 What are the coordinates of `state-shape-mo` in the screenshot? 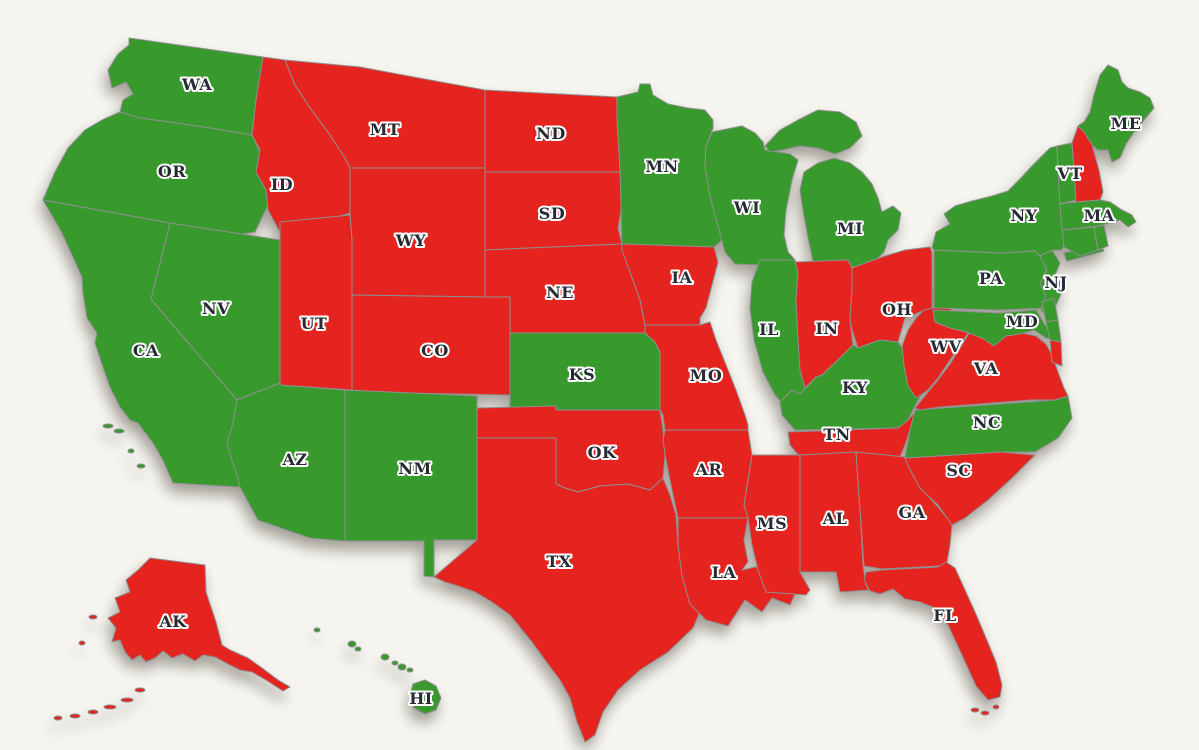 It's located at (696, 376).